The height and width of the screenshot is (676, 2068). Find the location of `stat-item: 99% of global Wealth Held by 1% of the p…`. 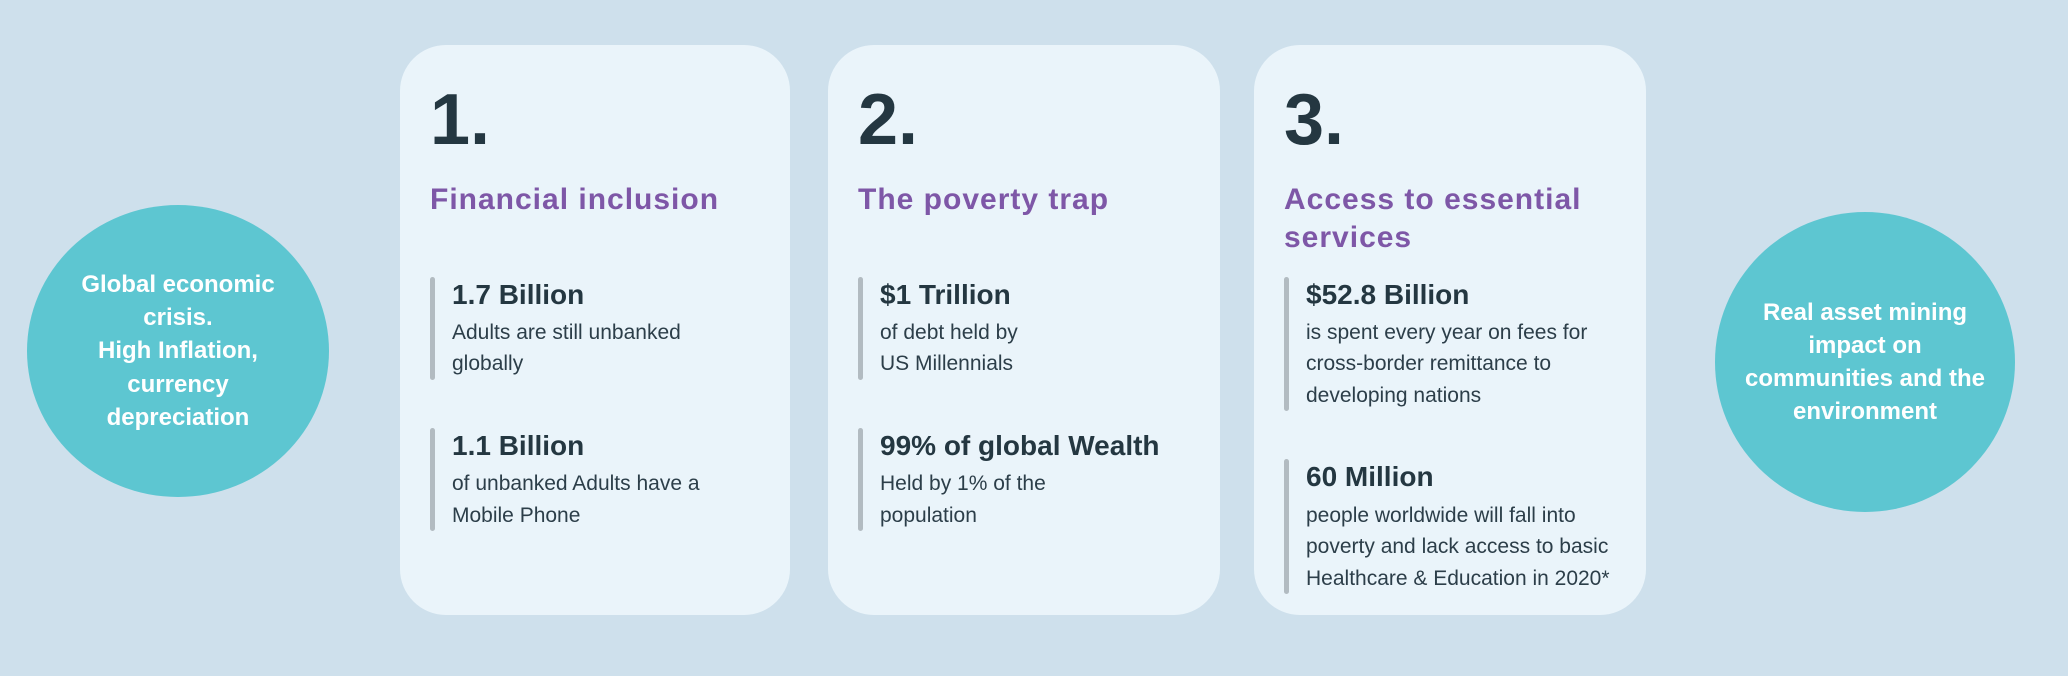

stat-item: 99% of global Wealth Held by 1% of the p… is located at coordinates (1027, 479).